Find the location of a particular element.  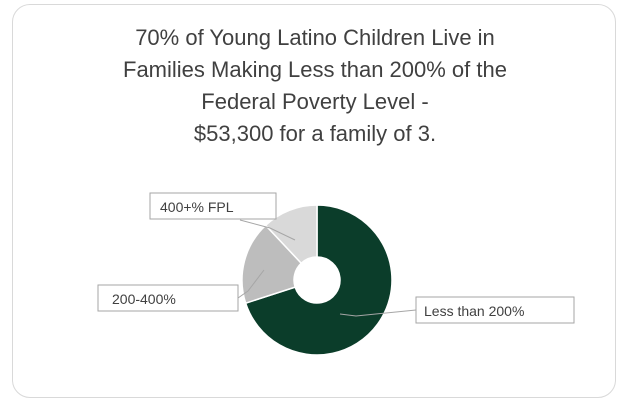

label-box-400-fpl is located at coordinates (213, 206).